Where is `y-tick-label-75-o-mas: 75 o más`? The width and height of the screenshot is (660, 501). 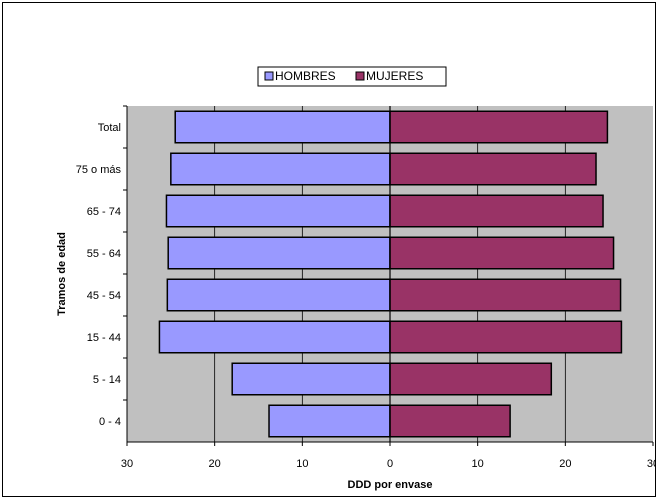 y-tick-label-75-o-mas: 75 o más is located at coordinates (99, 170).